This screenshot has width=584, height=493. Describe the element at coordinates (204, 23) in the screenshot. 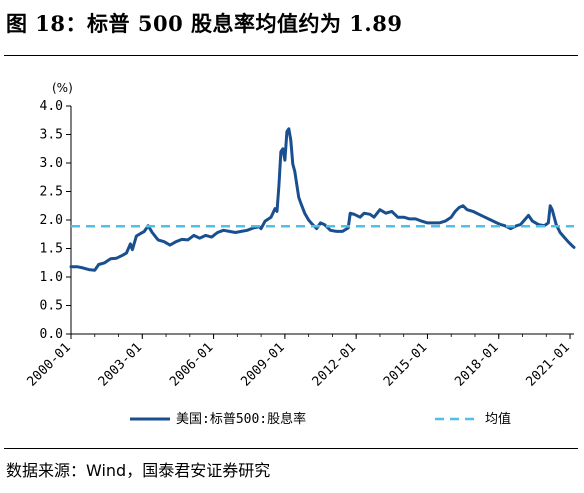

I see `figure-title: 图 18：标普 500 股息率均值约为 1.89` at that location.